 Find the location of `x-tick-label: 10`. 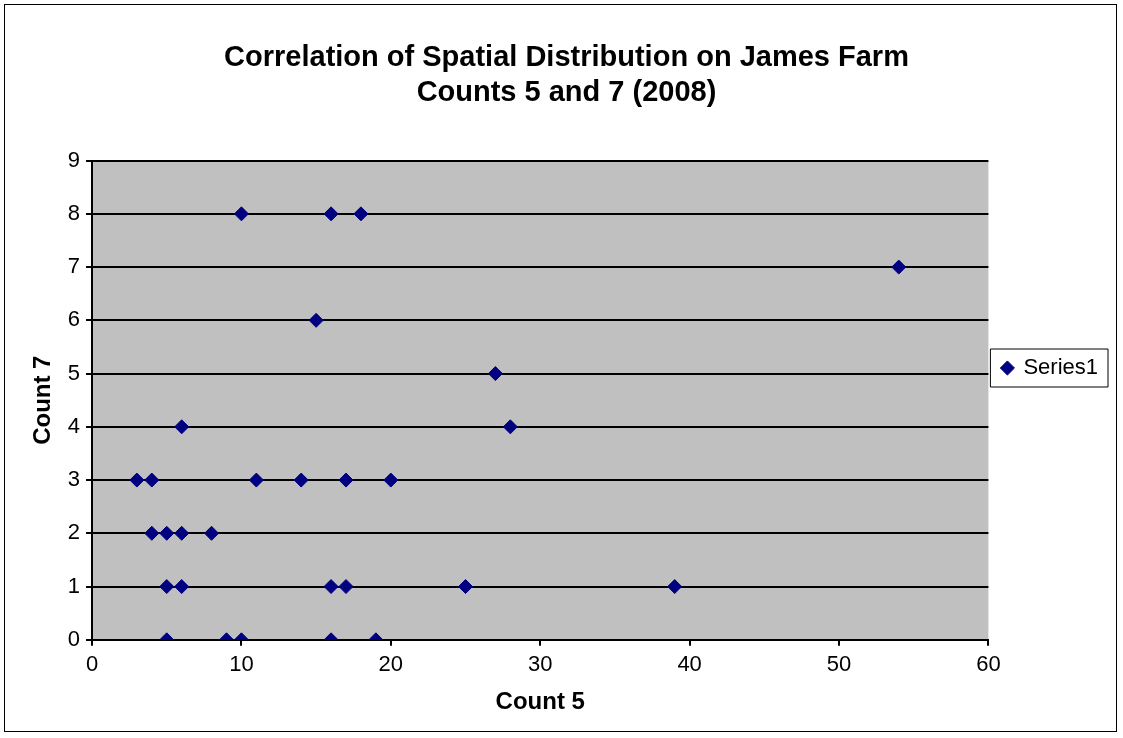

x-tick-label: 10 is located at coordinates (241, 664).